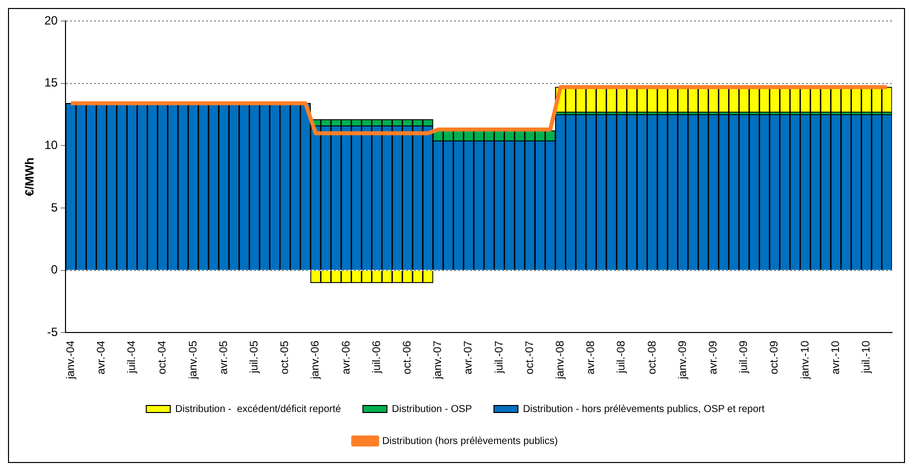 Image resolution: width=915 pixels, height=473 pixels. What do you see at coordinates (438, 360) in the screenshot?
I see `x-tick-label: janv.-07` at bounding box center [438, 360].